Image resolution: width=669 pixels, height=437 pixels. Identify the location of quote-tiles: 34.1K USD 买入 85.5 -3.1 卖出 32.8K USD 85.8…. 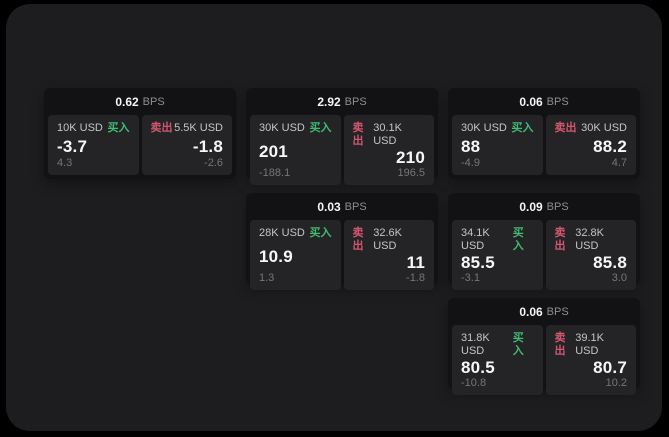
(544, 255).